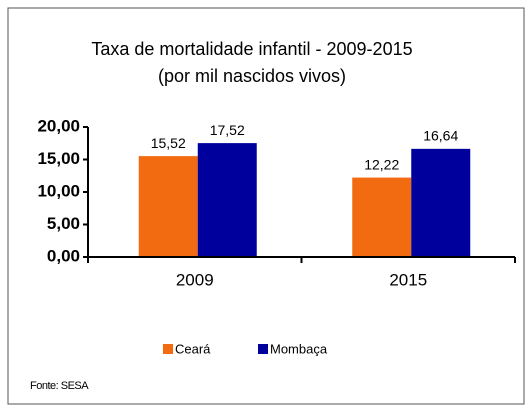 This screenshot has height=410, width=532. I want to click on y-tick-label: 0,00, so click(63, 255).